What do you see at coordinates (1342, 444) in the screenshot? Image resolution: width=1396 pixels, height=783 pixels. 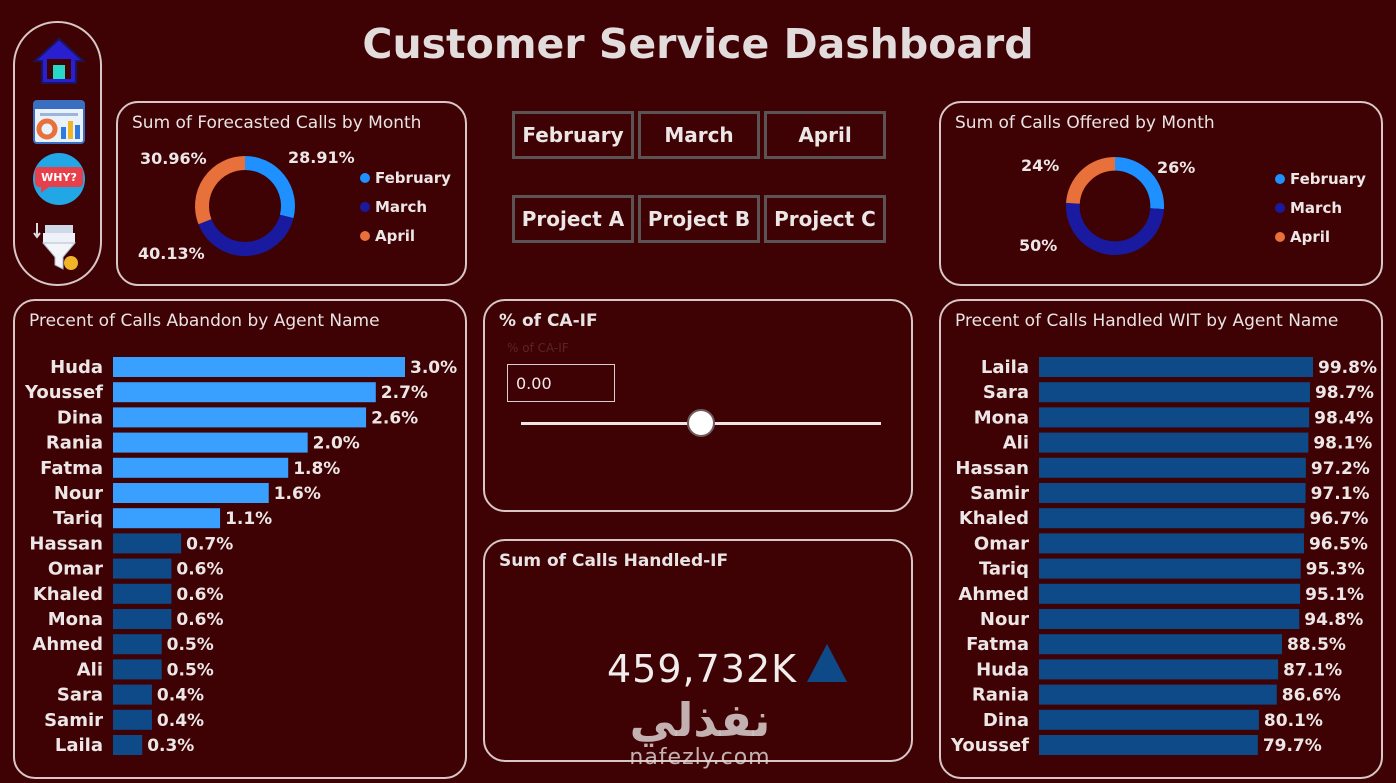 I see `bar-value-label: 98.1%` at bounding box center [1342, 444].